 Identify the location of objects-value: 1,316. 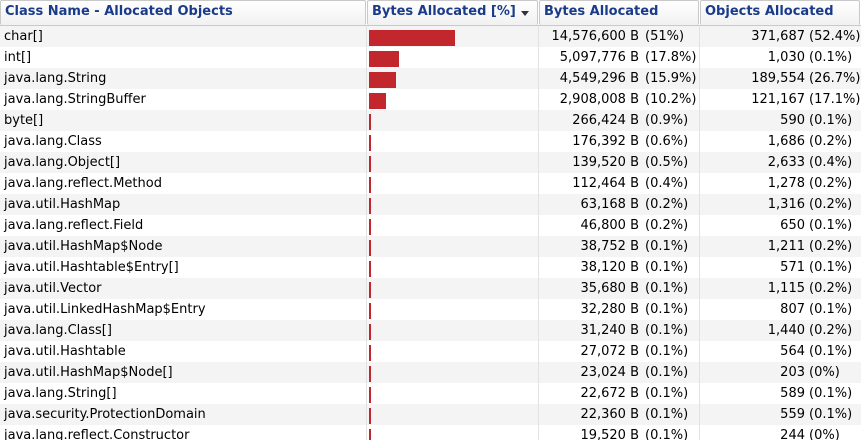
(786, 204).